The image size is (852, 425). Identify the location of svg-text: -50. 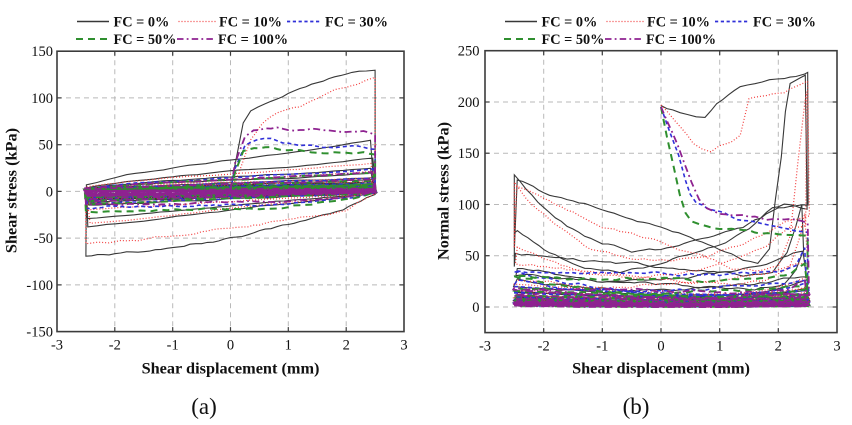
(43, 239).